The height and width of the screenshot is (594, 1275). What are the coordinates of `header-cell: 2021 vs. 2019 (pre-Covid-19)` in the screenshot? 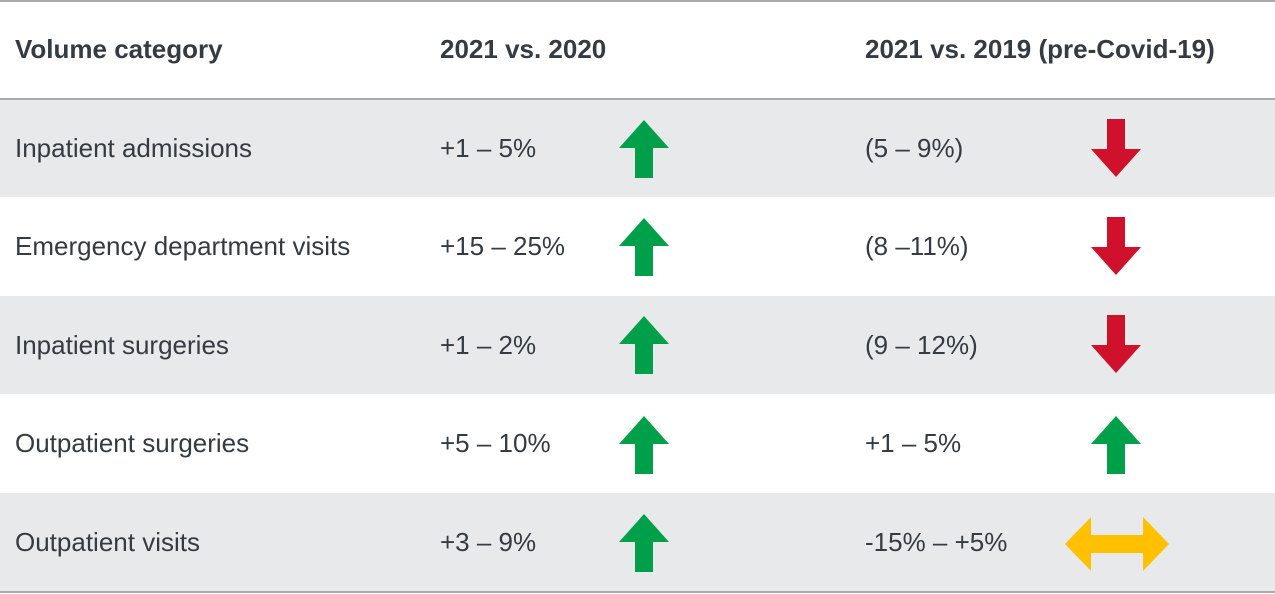 It's located at (1040, 49).